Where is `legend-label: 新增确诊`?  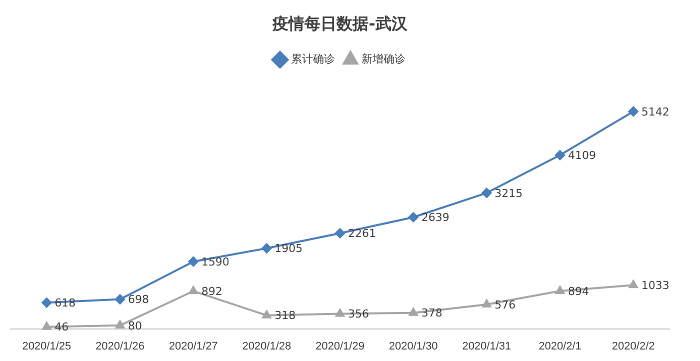 legend-label: 新增确诊 is located at coordinates (384, 59).